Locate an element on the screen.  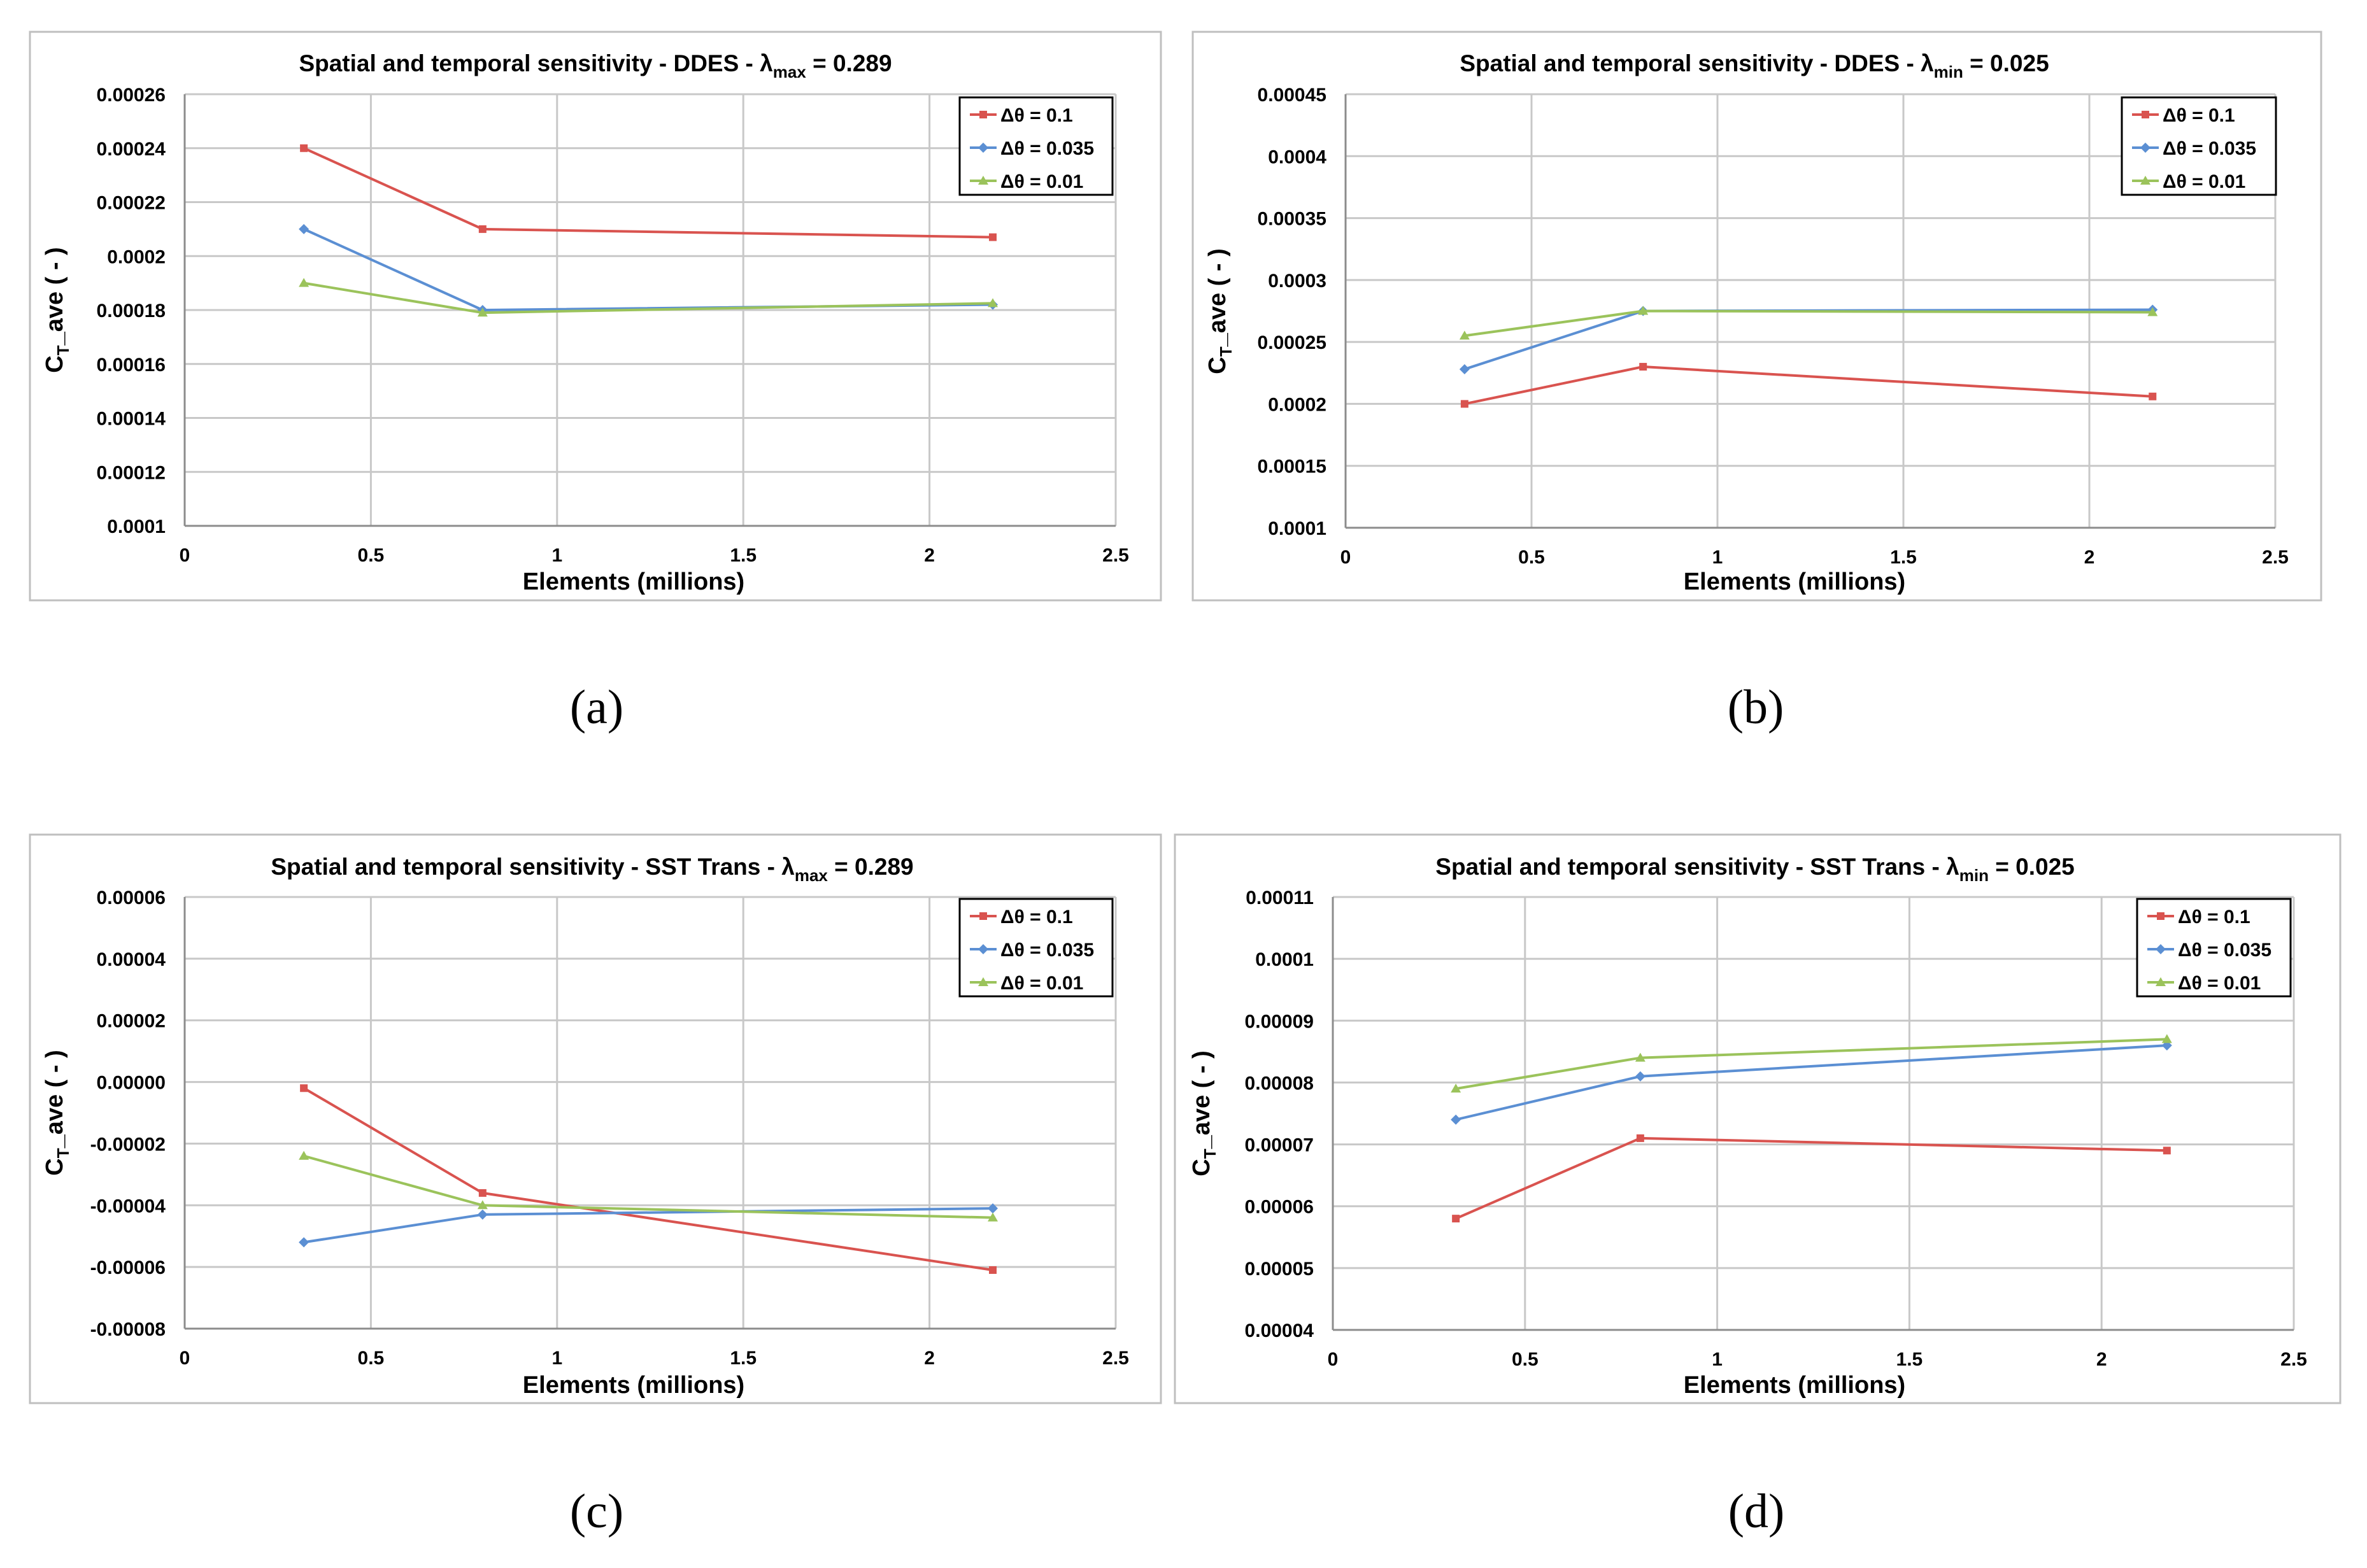
y-tick-label: 0.00005 is located at coordinates (1279, 1269).